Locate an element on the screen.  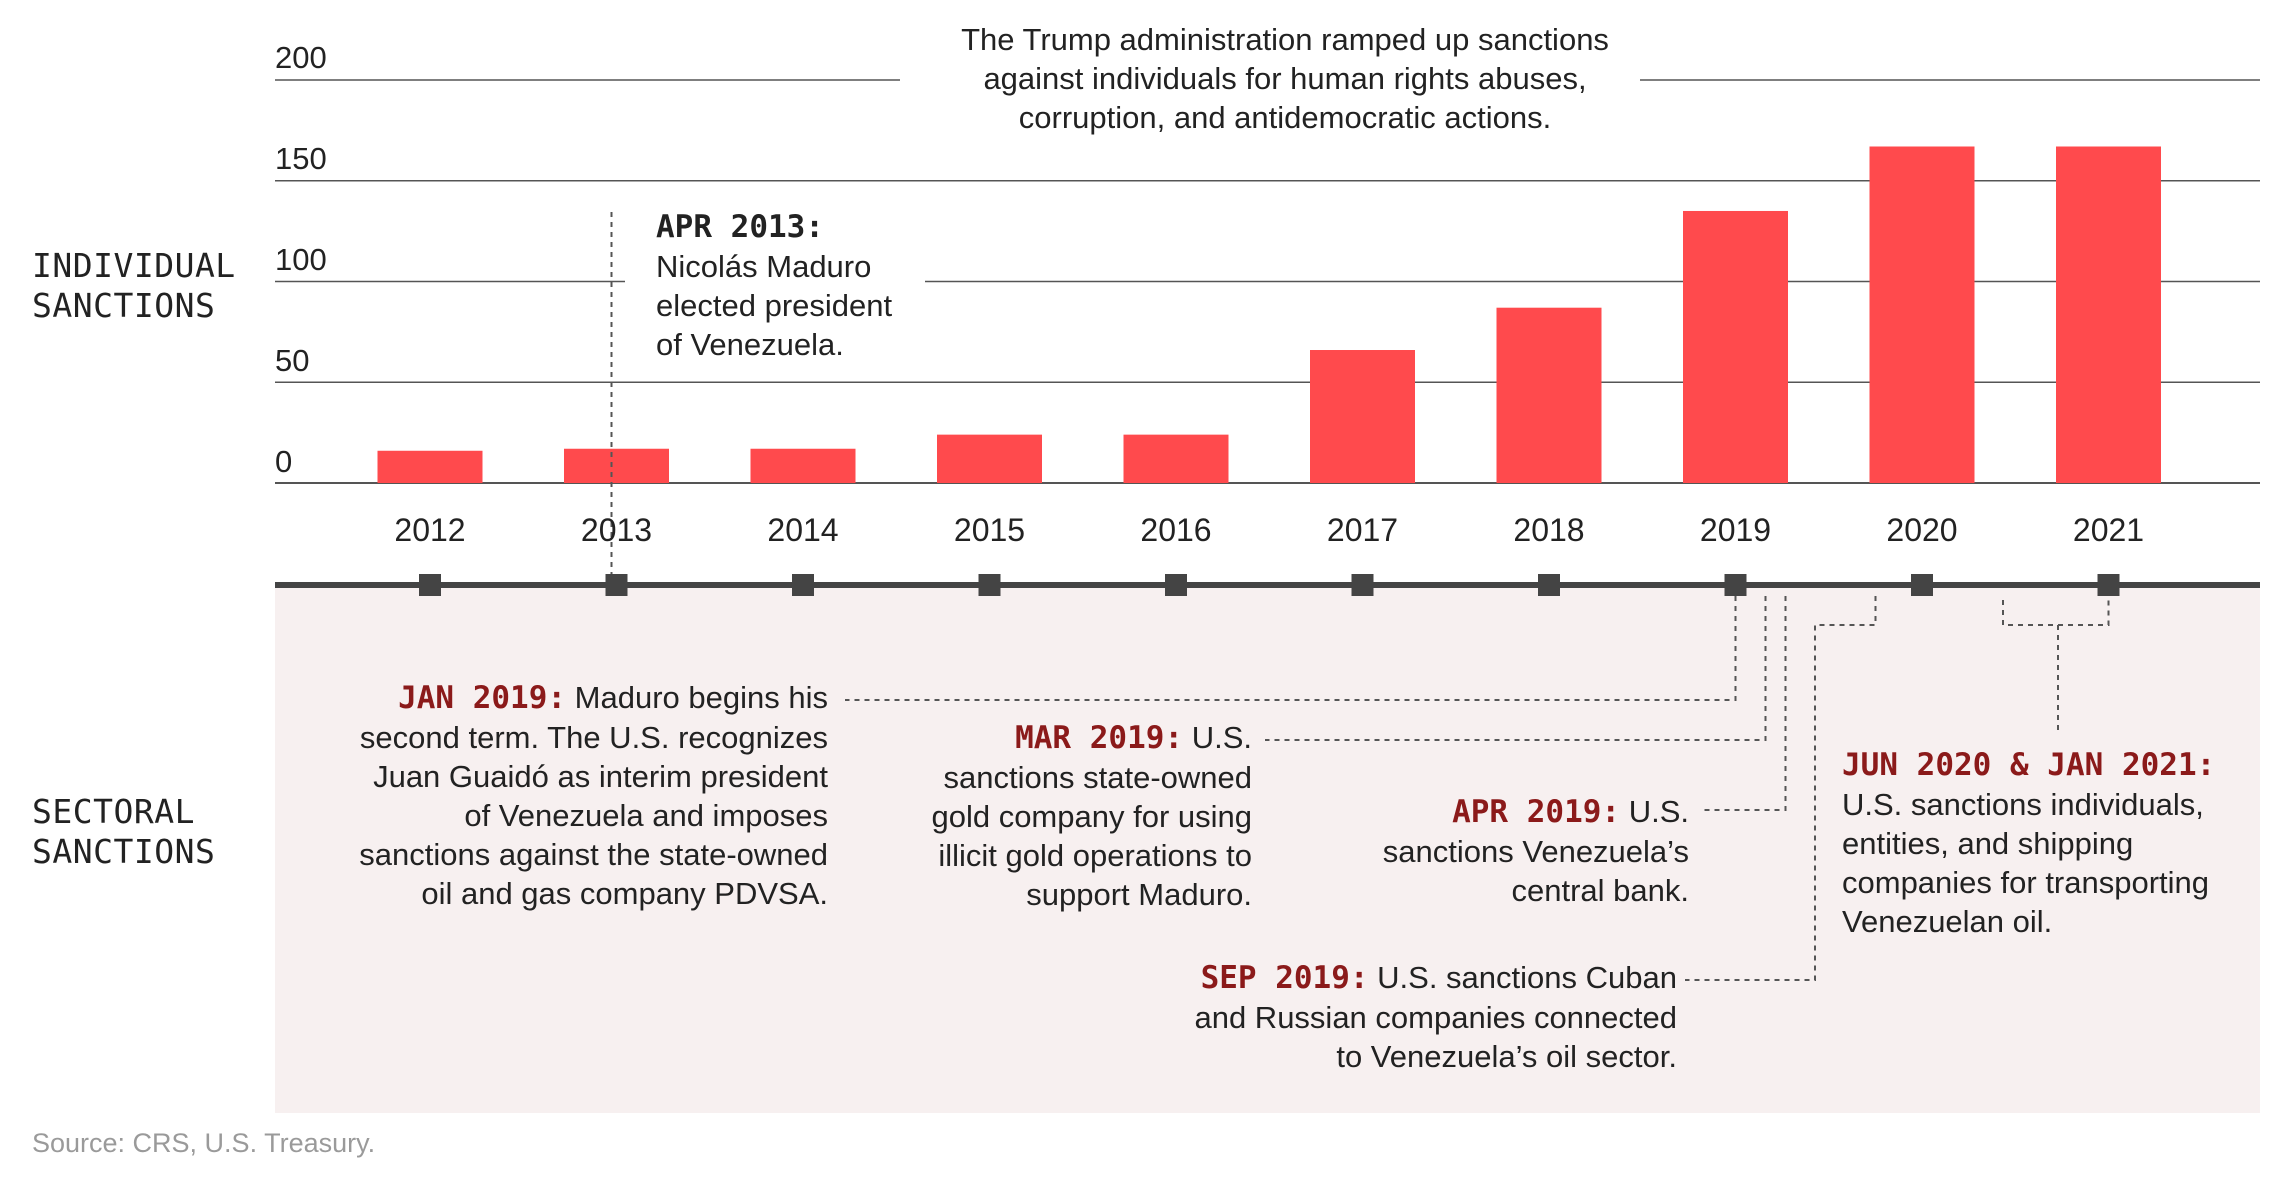
event-apr-2019-lead: APR 2019: is located at coordinates (1536, 812).